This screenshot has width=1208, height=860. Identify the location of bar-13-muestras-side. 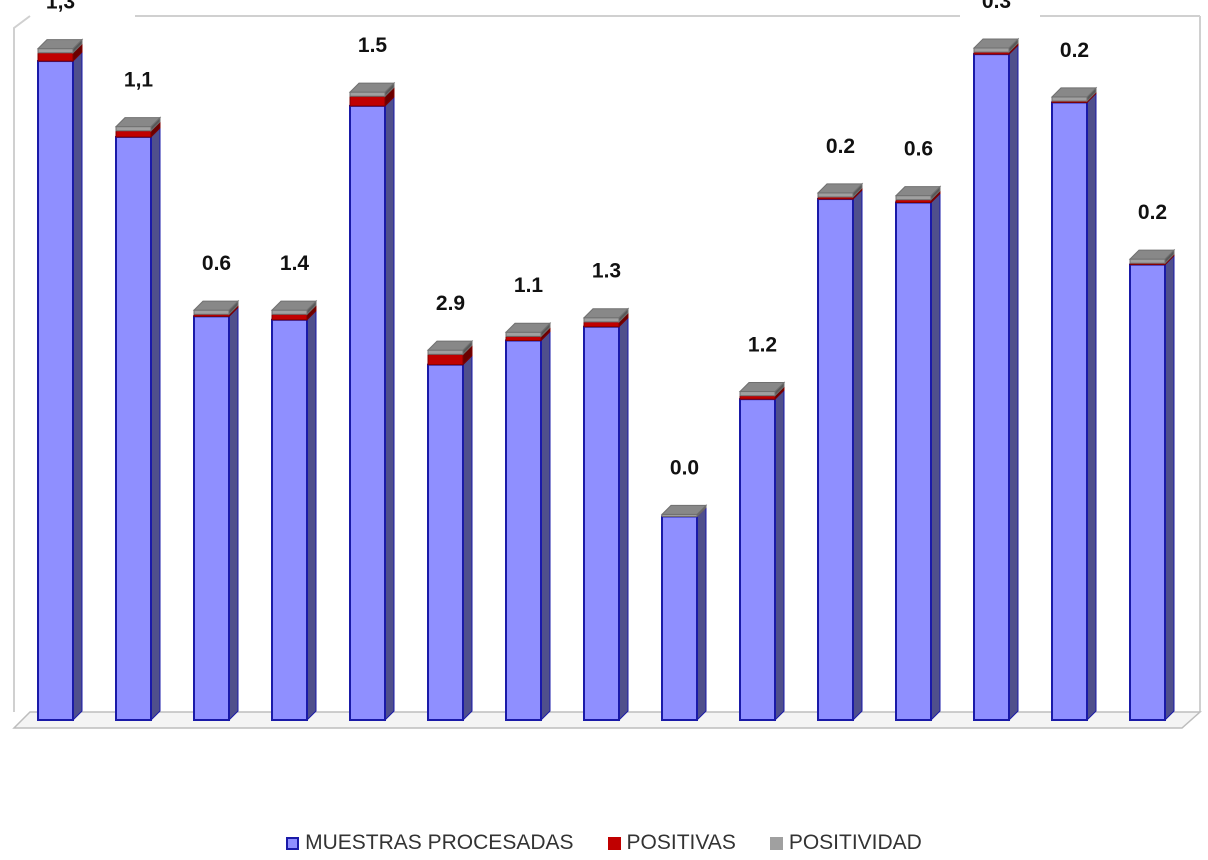
(1013, 382).